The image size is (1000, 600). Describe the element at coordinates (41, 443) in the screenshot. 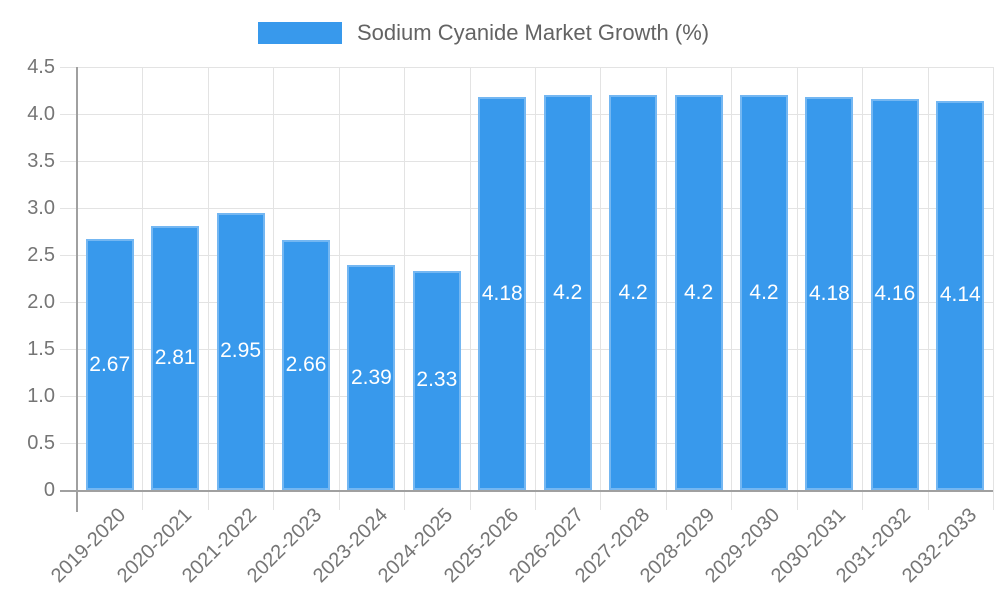

I see `y-axis-tick-label: 0.5` at that location.